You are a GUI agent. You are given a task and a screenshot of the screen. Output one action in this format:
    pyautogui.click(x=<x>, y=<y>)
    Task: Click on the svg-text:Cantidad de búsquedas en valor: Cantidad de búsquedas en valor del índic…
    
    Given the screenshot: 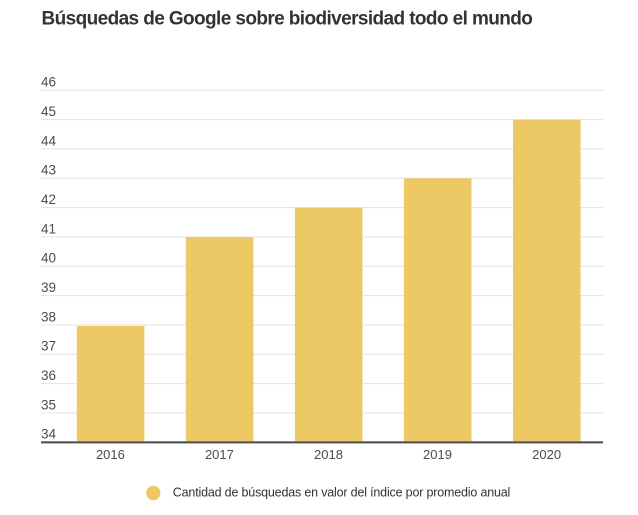 What is the action you would take?
    pyautogui.click(x=341, y=493)
    